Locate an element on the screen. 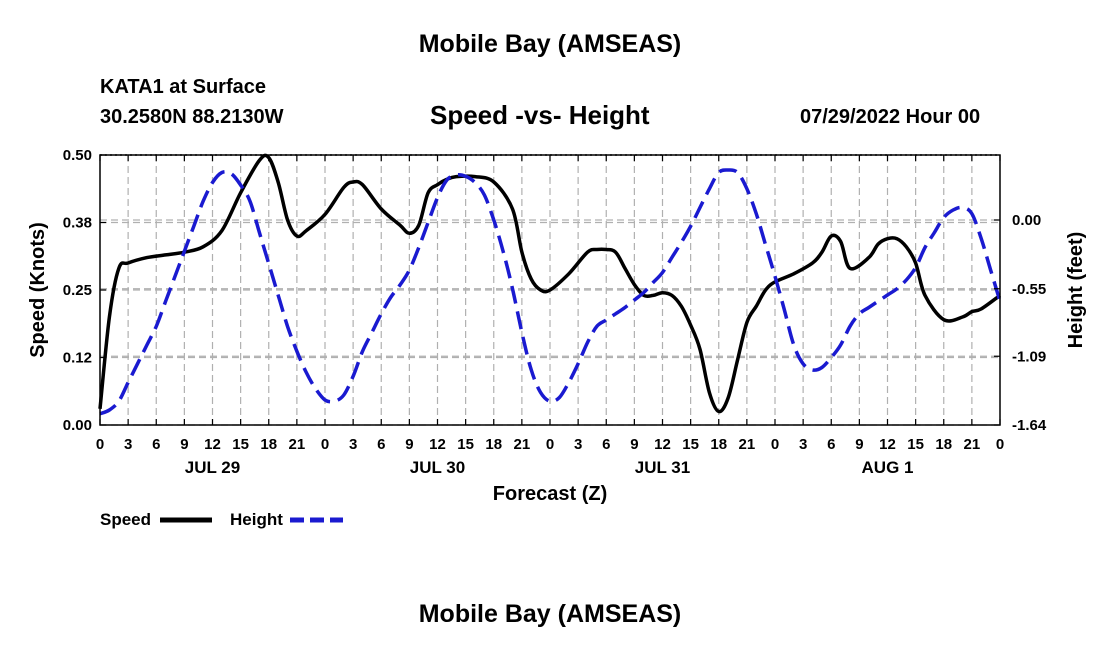  y-axis-right-label: Height (feet) is located at coordinates (1076, 290).